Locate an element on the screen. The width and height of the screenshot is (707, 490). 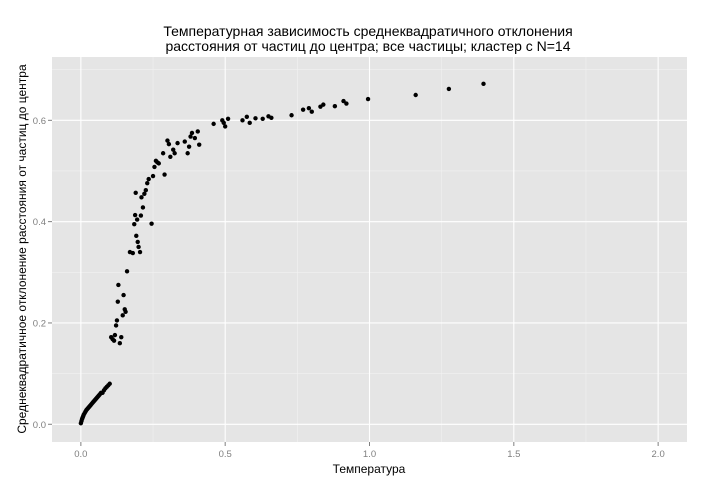
x-tick-label: 1.5 is located at coordinates (513, 454).